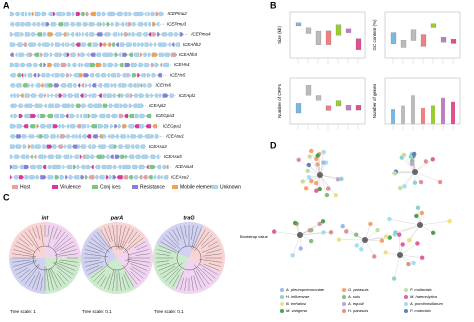 The width and height of the screenshot is (474, 322). I want to click on legend-label: B. trehalosi, so click(296, 303).